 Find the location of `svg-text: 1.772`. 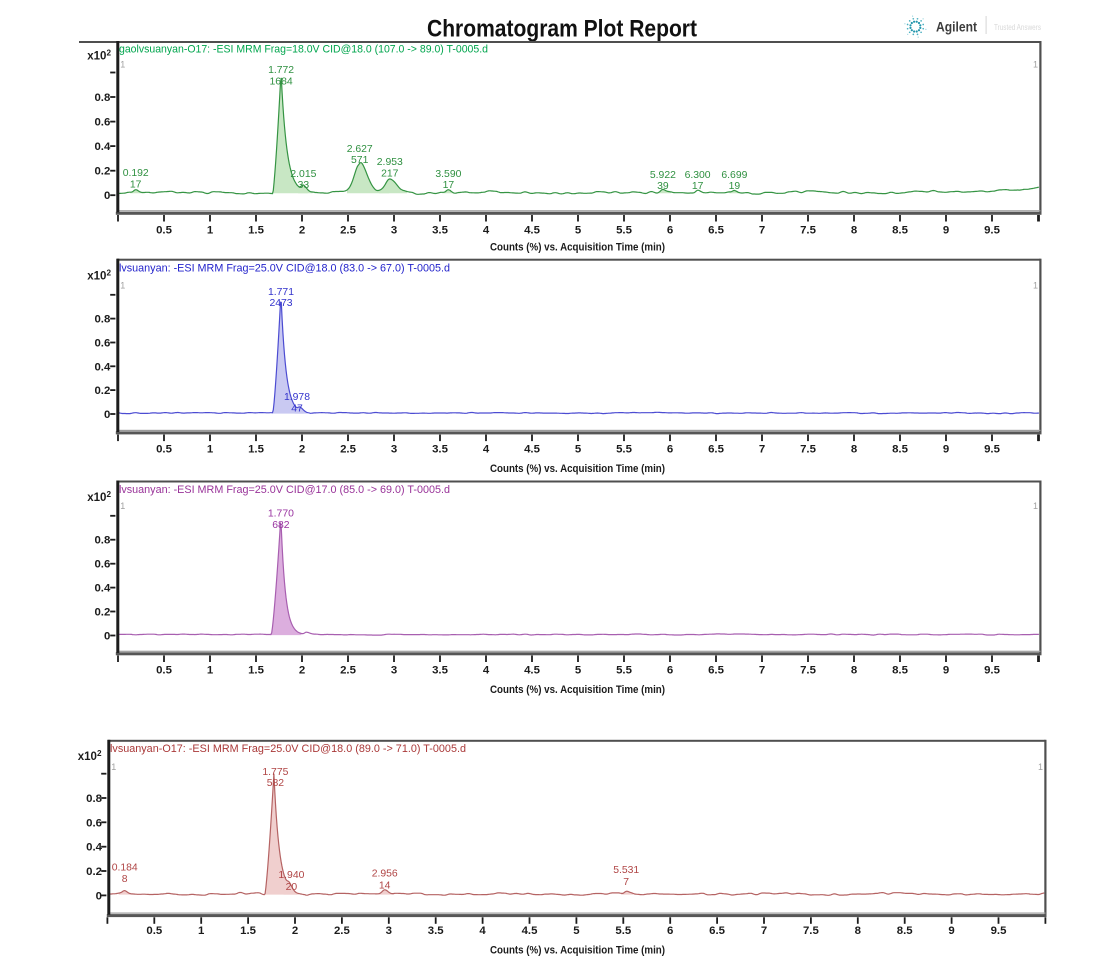

svg-text: 1.772 is located at coordinates (281, 70).